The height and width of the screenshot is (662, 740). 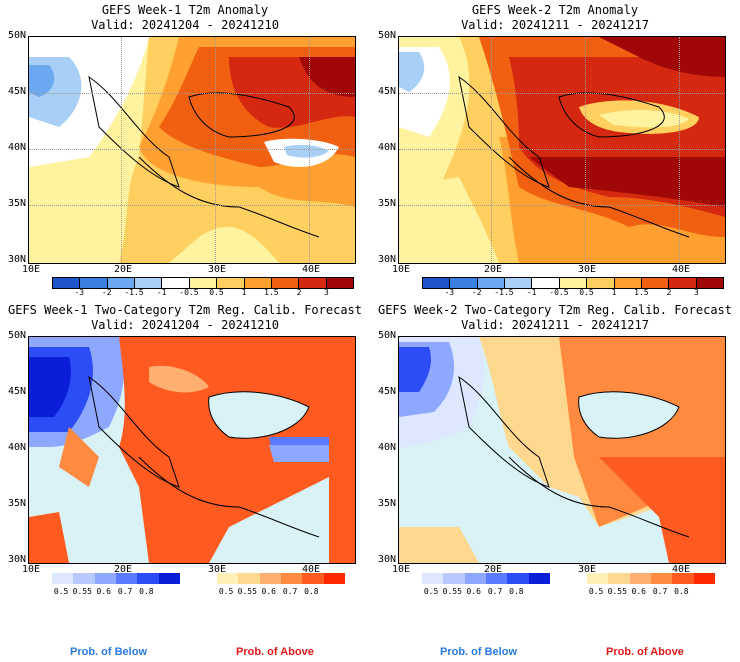 I want to click on prob-below-colorbar, so click(x=116, y=578).